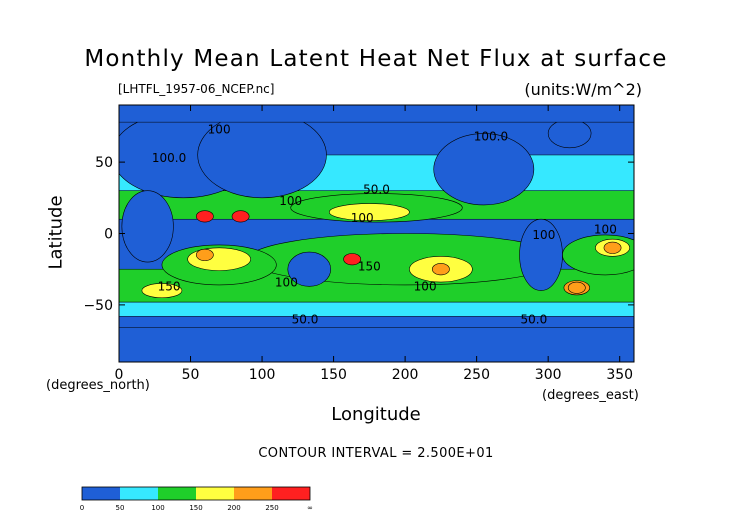  What do you see at coordinates (56, 232) in the screenshot?
I see `y-axis-title: Latitude` at bounding box center [56, 232].